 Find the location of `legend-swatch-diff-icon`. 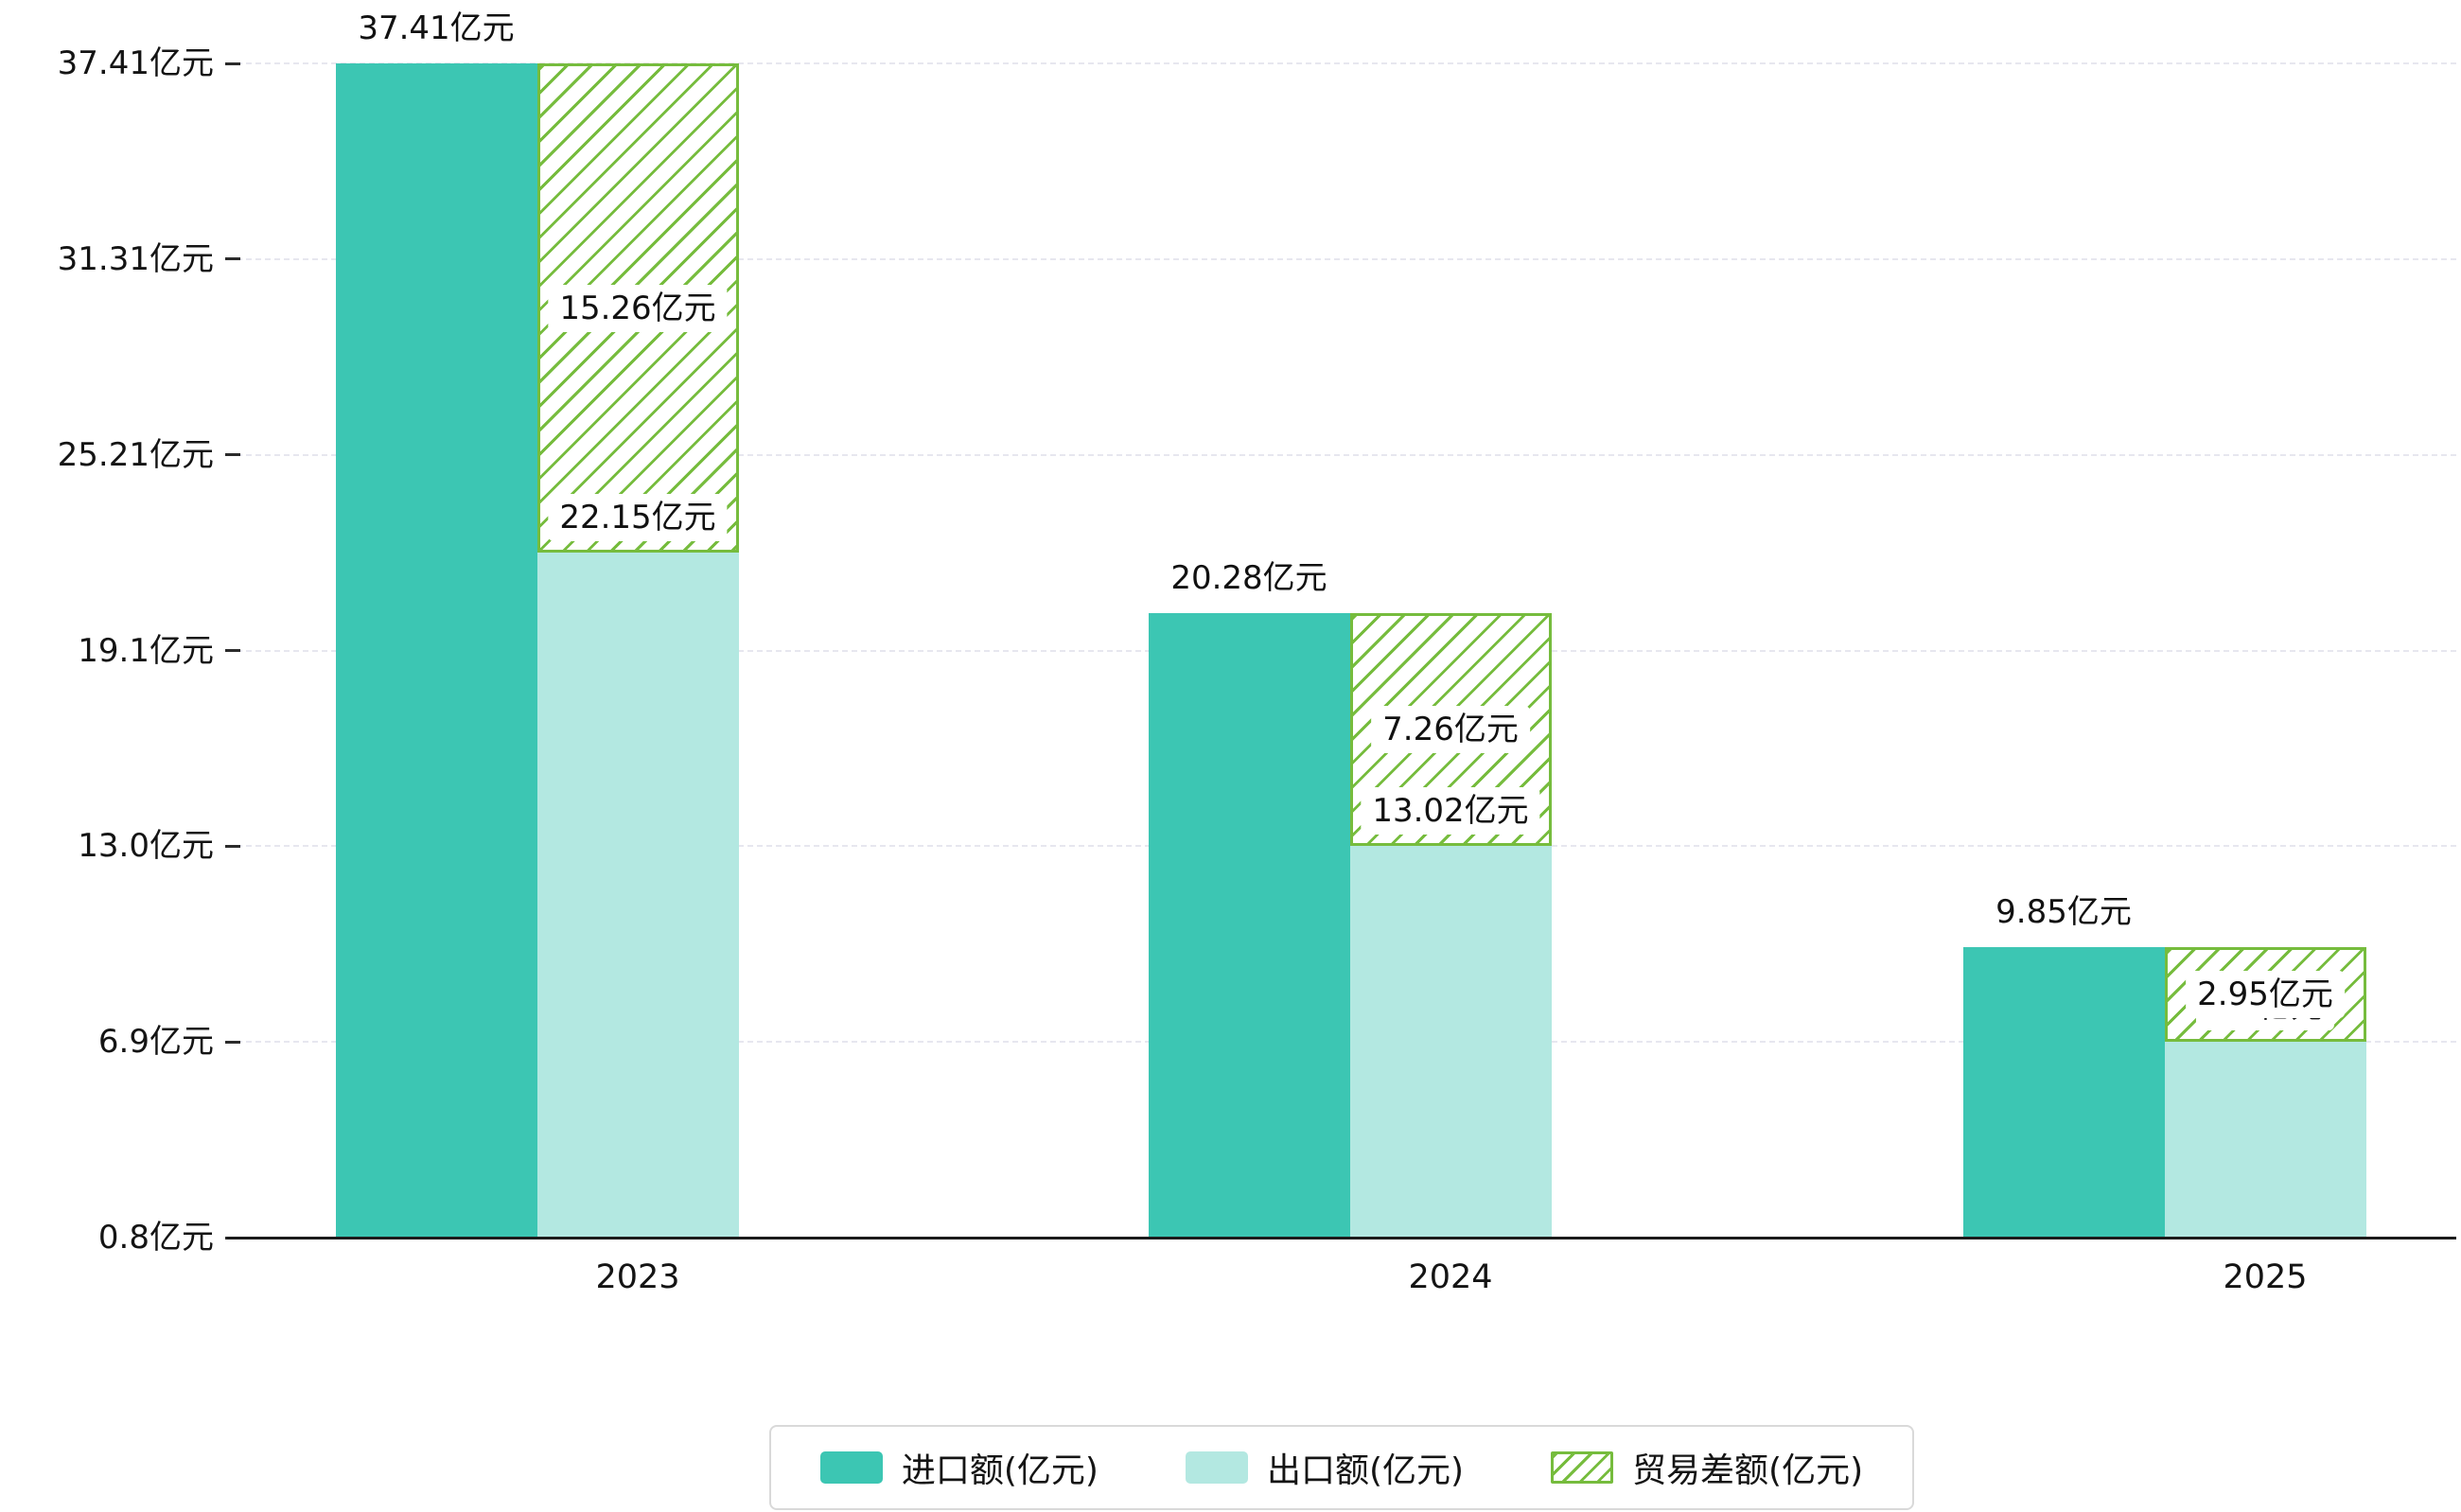

legend-swatch-diff-icon is located at coordinates (1582, 1468).